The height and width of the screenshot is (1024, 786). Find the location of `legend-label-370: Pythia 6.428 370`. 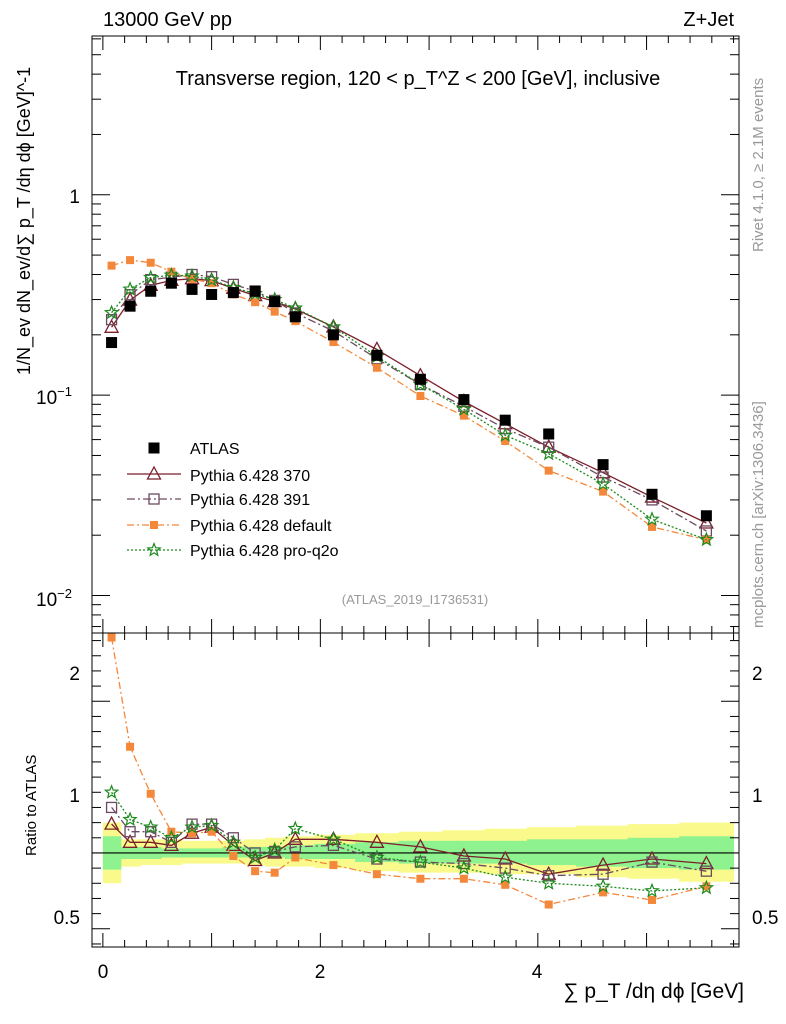

legend-label-370: Pythia 6.428 370 is located at coordinates (250, 476).